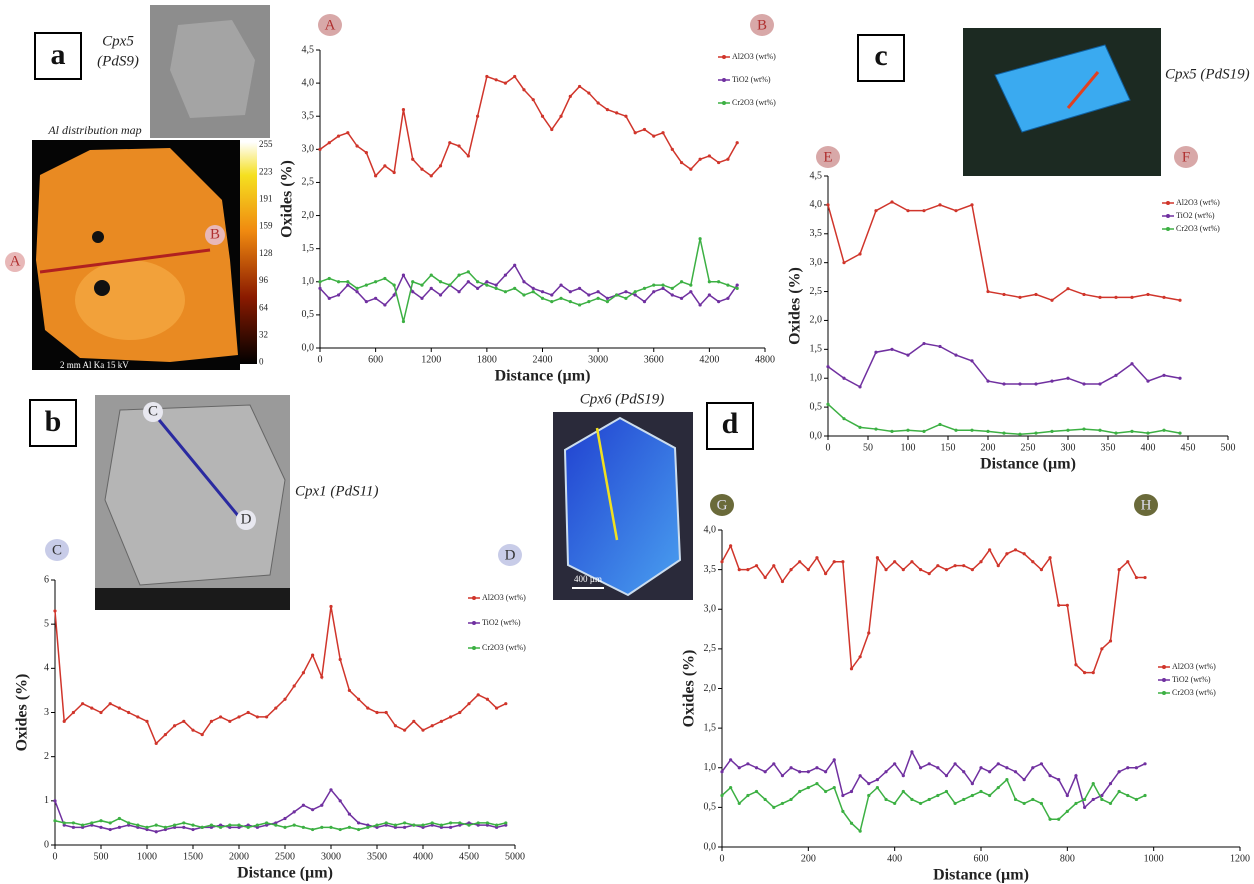 The width and height of the screenshot is (1254, 884). What do you see at coordinates (308, 182) in the screenshot?
I see `y-tick-label: 2,5` at bounding box center [308, 182].